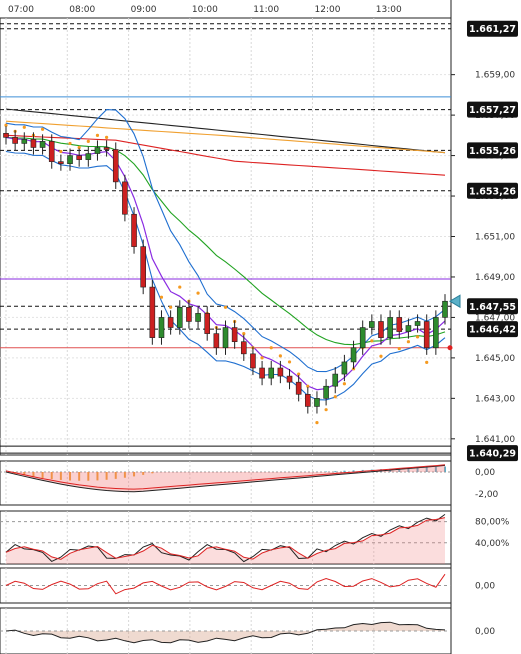  I want to click on y-tick-label: 40,00%, so click(492, 544).